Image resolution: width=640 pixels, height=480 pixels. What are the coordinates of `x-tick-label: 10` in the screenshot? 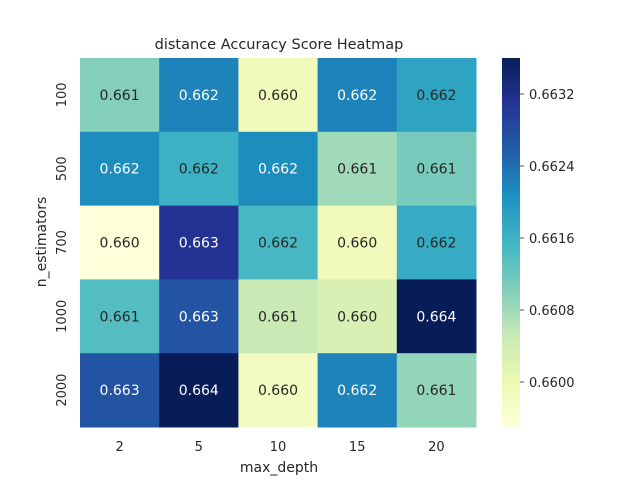 It's located at (278, 447).